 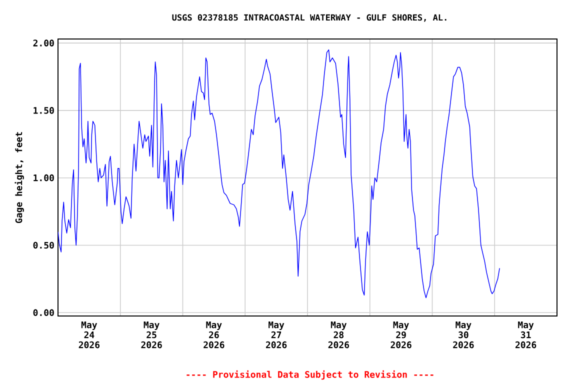 What do you see at coordinates (339, 335) in the screenshot?
I see `x-tick-label: May 28 2026` at bounding box center [339, 335].